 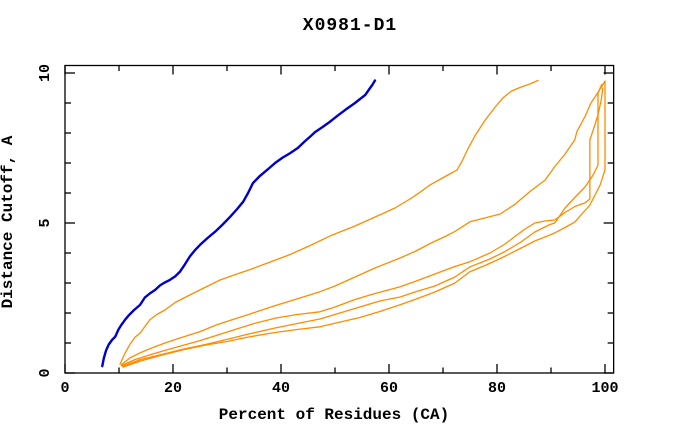 What do you see at coordinates (350, 26) in the screenshot?
I see `chart-title: X0981-D1` at bounding box center [350, 26].